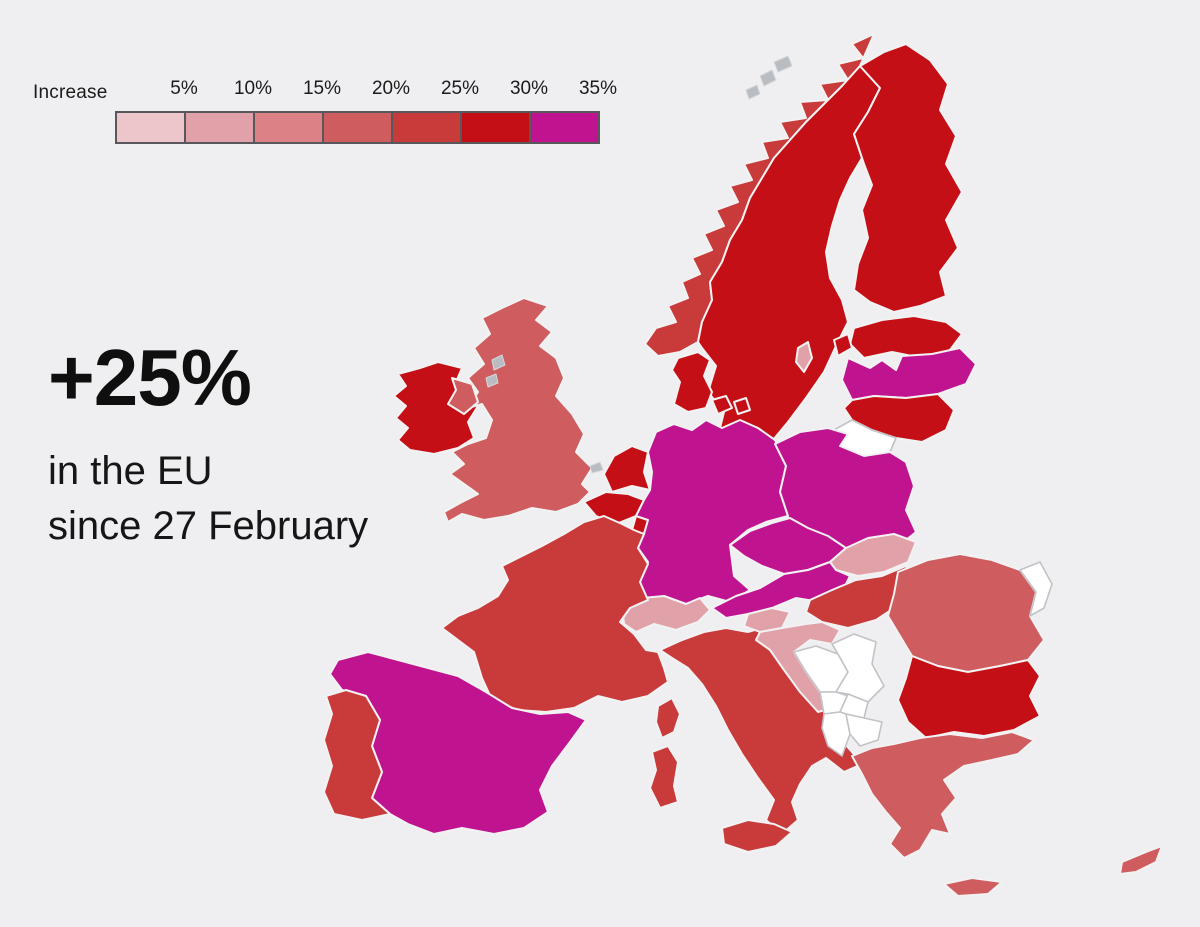 The width and height of the screenshot is (1200, 927). Describe the element at coordinates (518, 410) in the screenshot. I see `country-uk` at that location.